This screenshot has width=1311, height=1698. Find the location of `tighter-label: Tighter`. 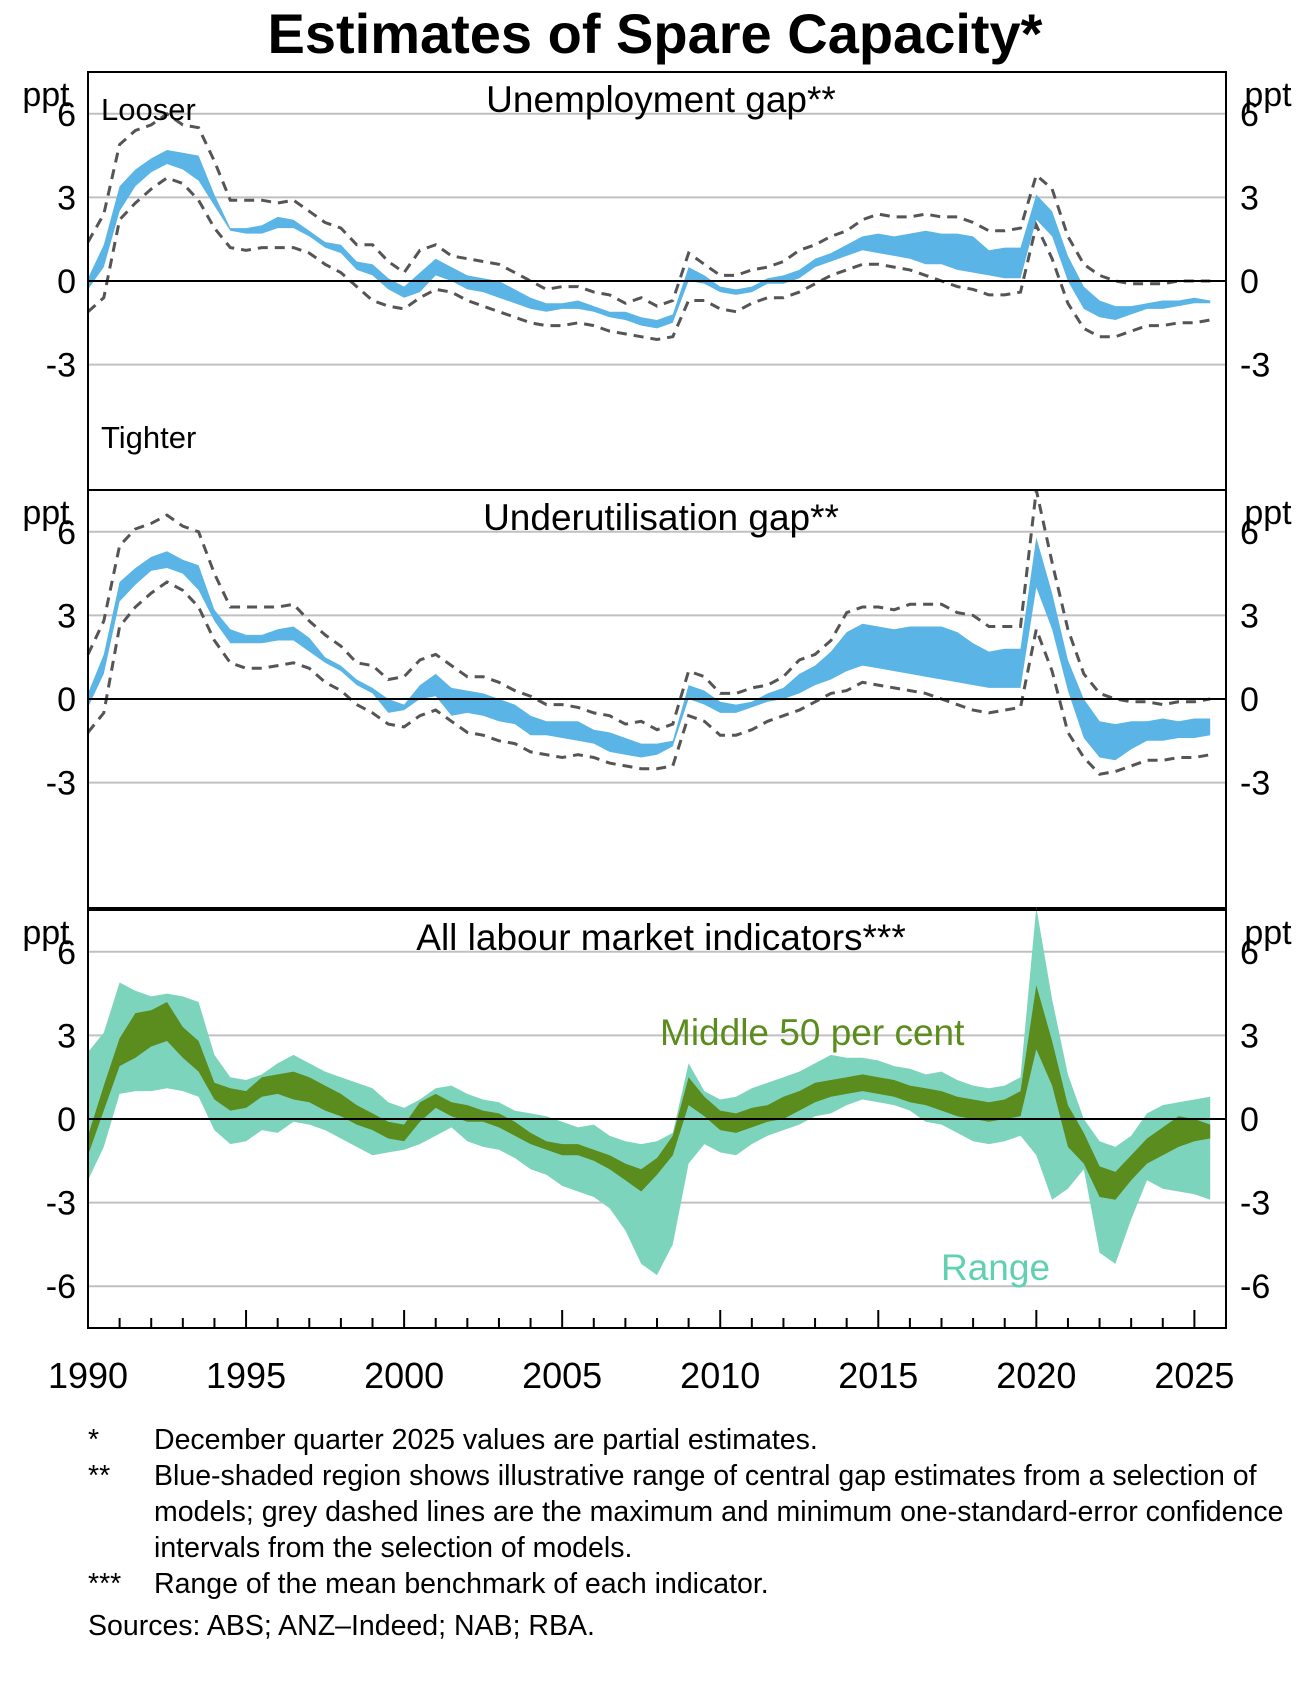

tighter-label: Tighter is located at coordinates (148, 437).